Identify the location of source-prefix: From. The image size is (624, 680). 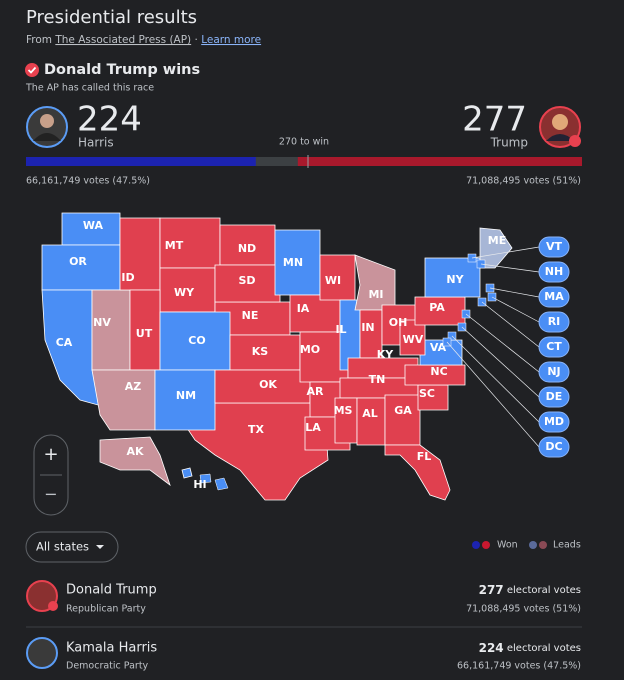
(39, 40).